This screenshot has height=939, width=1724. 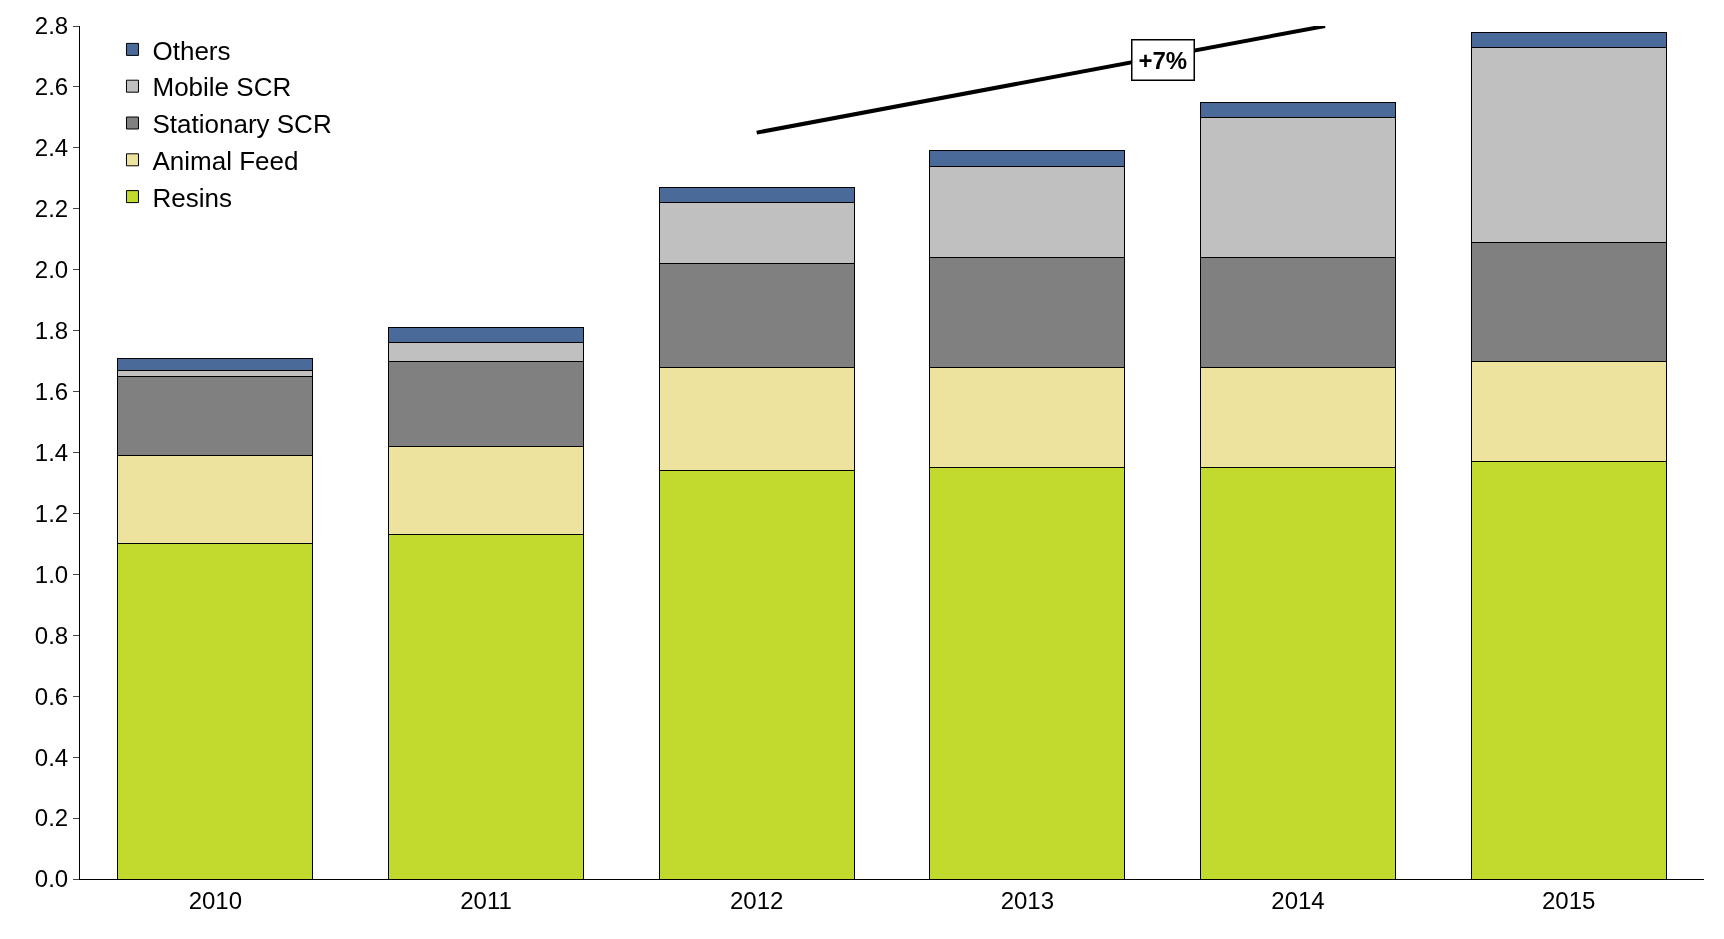 I want to click on y-tick-label: 0.8, so click(x=51, y=635).